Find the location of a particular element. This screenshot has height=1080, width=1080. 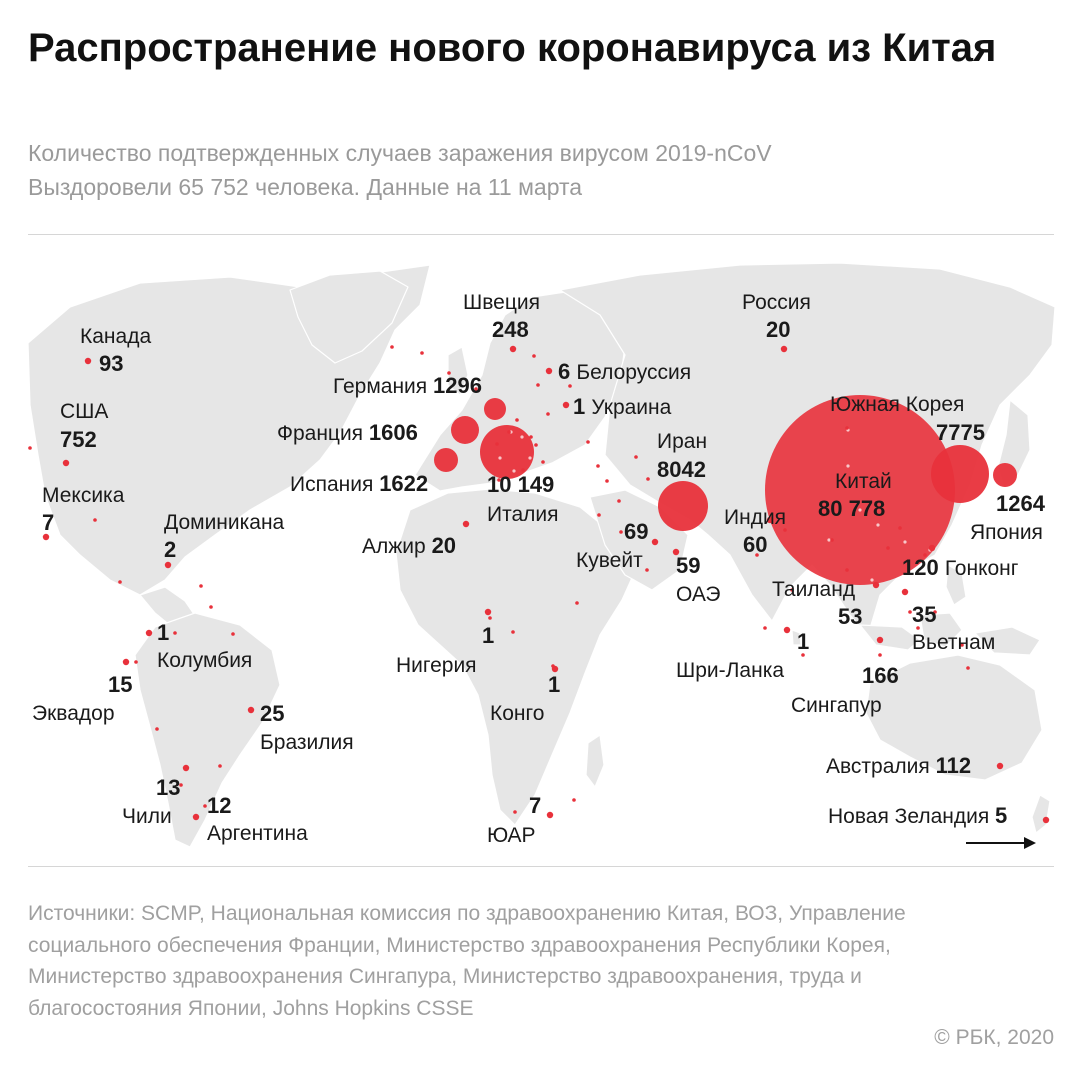

land-south-america is located at coordinates (207, 730).